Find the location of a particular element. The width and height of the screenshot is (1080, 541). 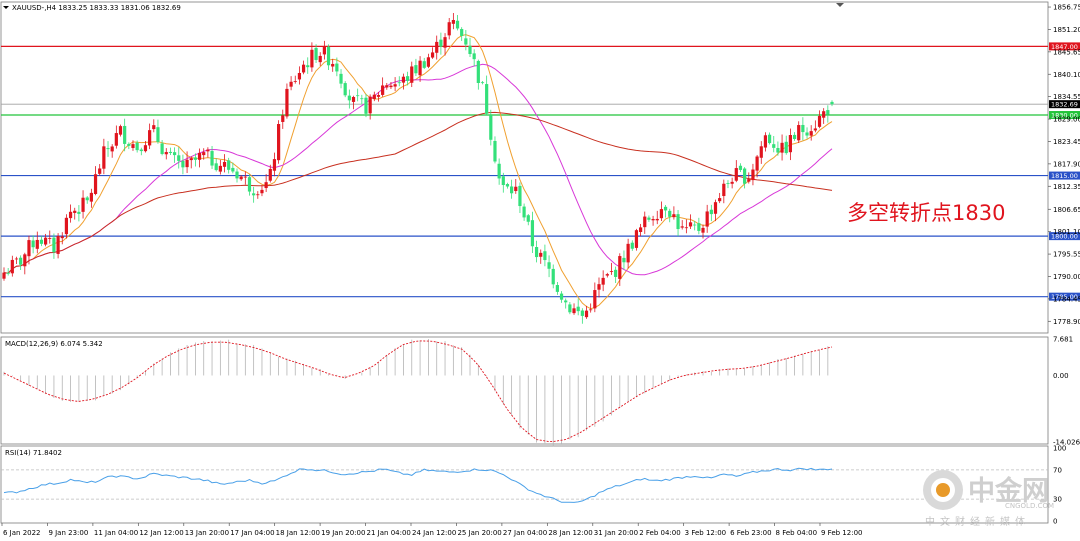

x-tick-label: 27 Jan 04:00 is located at coordinates (525, 533).